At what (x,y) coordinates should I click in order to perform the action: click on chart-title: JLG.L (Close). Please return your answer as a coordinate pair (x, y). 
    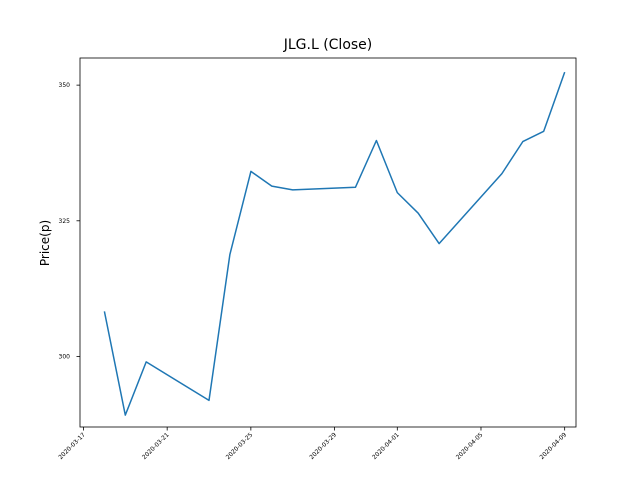
    Looking at the image, I should click on (328, 45).